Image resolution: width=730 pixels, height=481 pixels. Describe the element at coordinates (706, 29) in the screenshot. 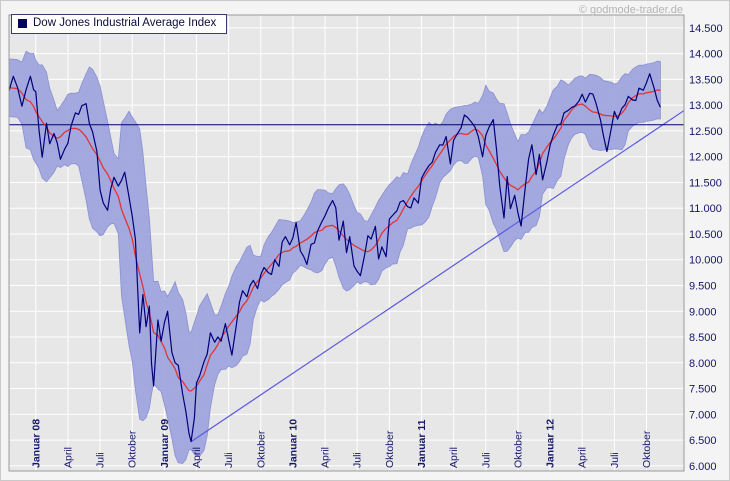

I see `y-axis-label: 14.500` at that location.